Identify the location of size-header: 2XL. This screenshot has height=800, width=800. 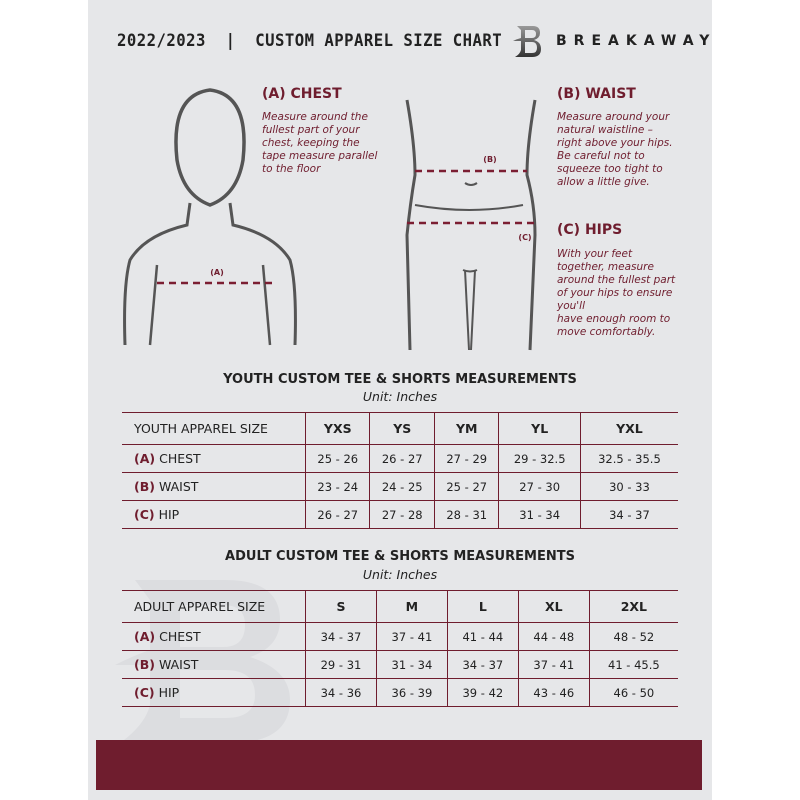
(633, 606).